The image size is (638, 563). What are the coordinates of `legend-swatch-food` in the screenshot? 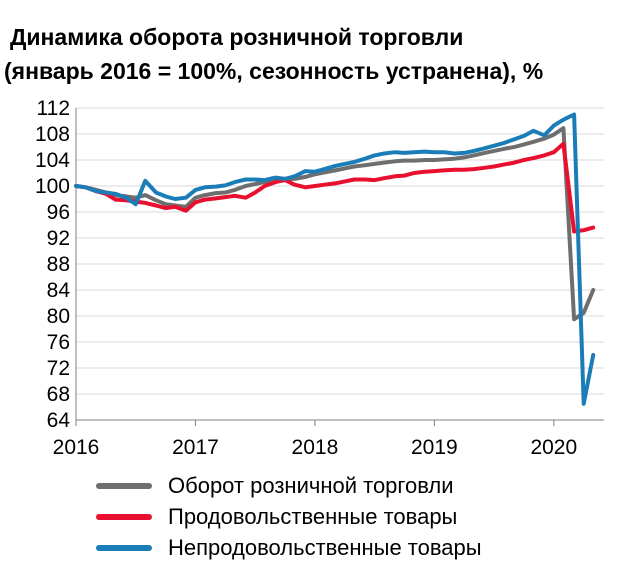 It's located at (124, 516).